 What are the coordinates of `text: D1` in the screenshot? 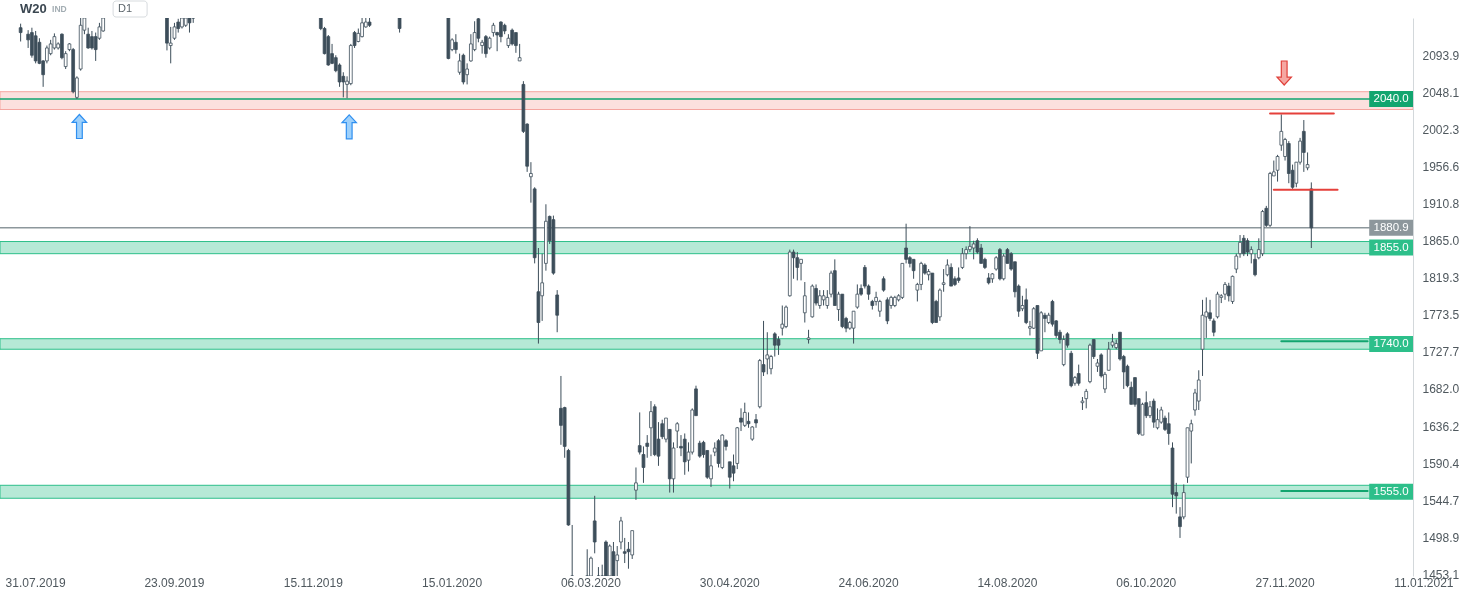 It's located at (125, 8).